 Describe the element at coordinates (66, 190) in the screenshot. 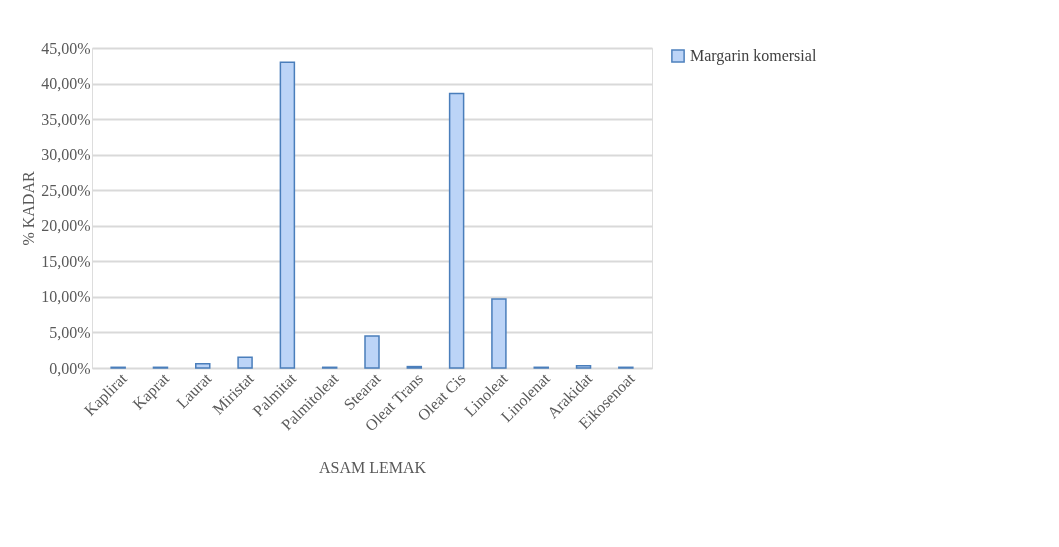

I see `y-tick-label: 25,00%` at that location.